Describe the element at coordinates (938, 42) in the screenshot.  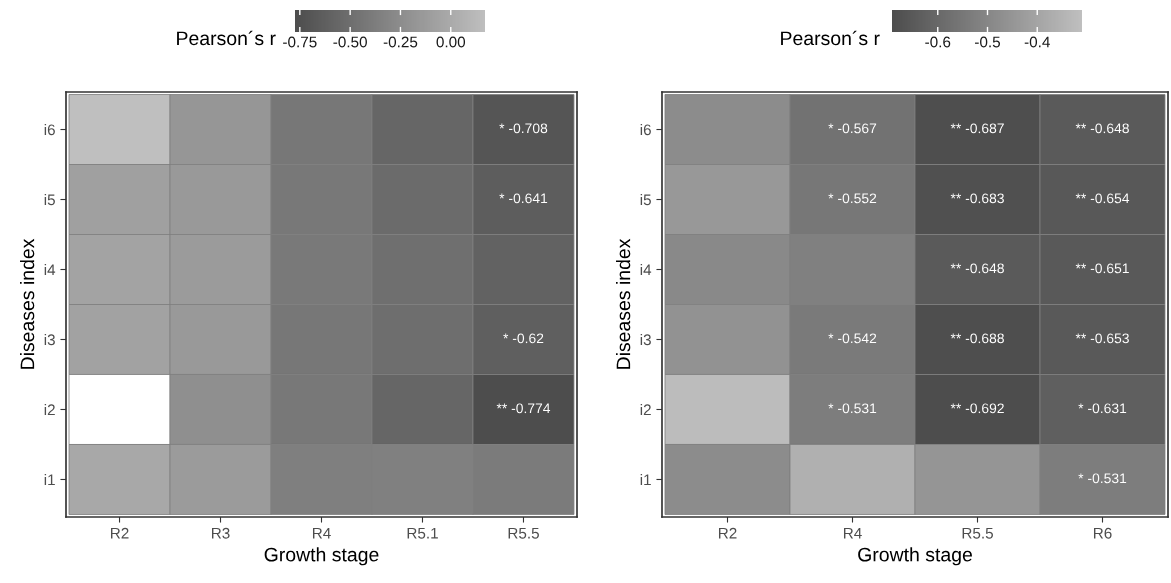
I see `color-bar-label: -0.6` at that location.